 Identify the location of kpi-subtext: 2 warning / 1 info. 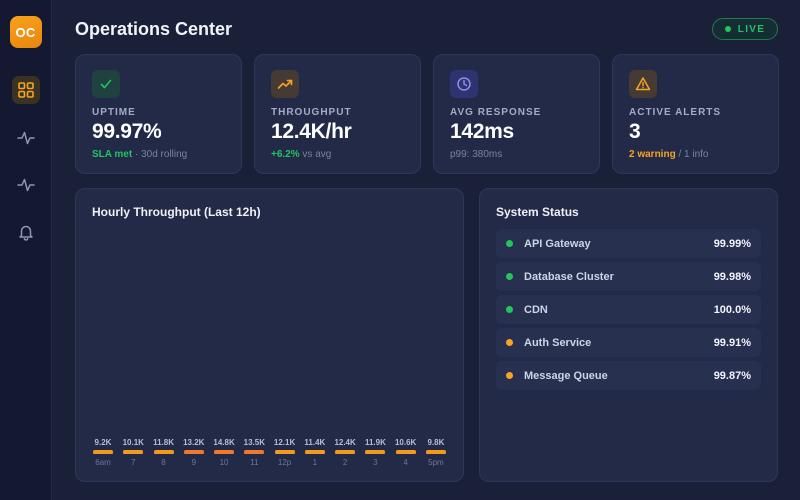
(669, 154).